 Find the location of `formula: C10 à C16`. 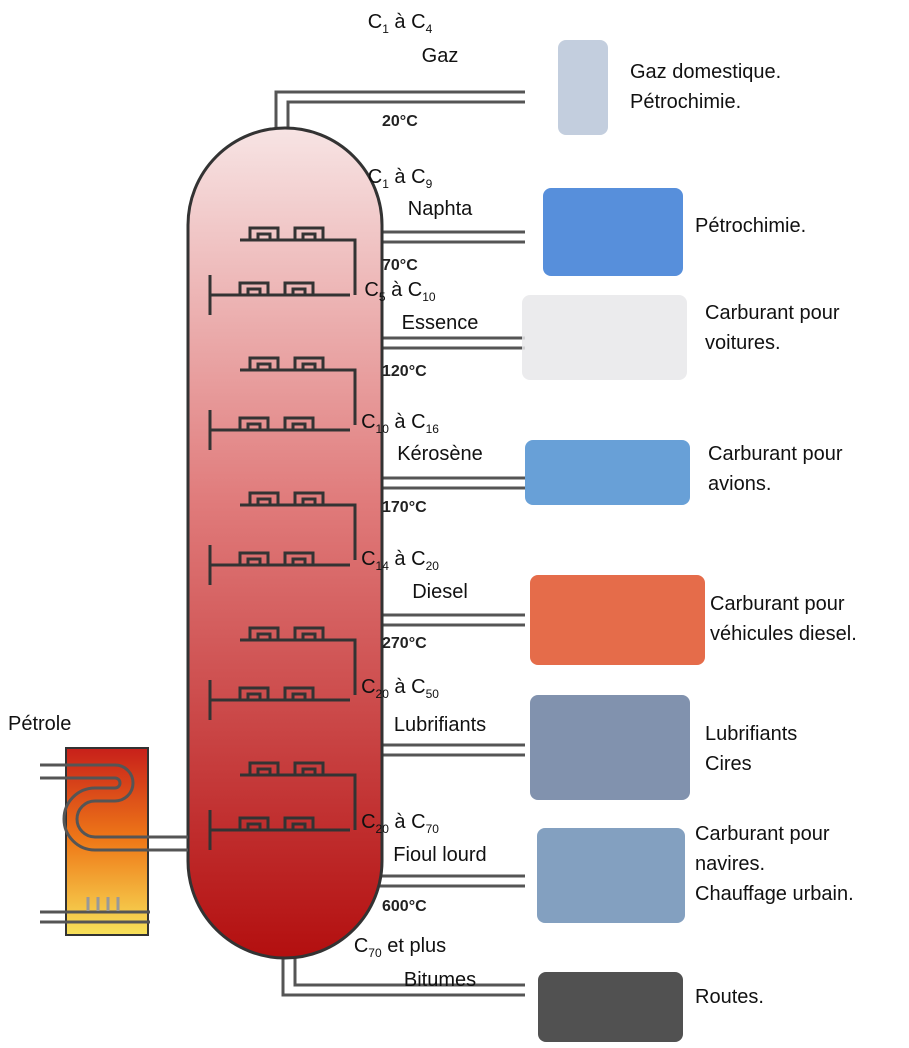

formula: C10 à C16 is located at coordinates (400, 423).